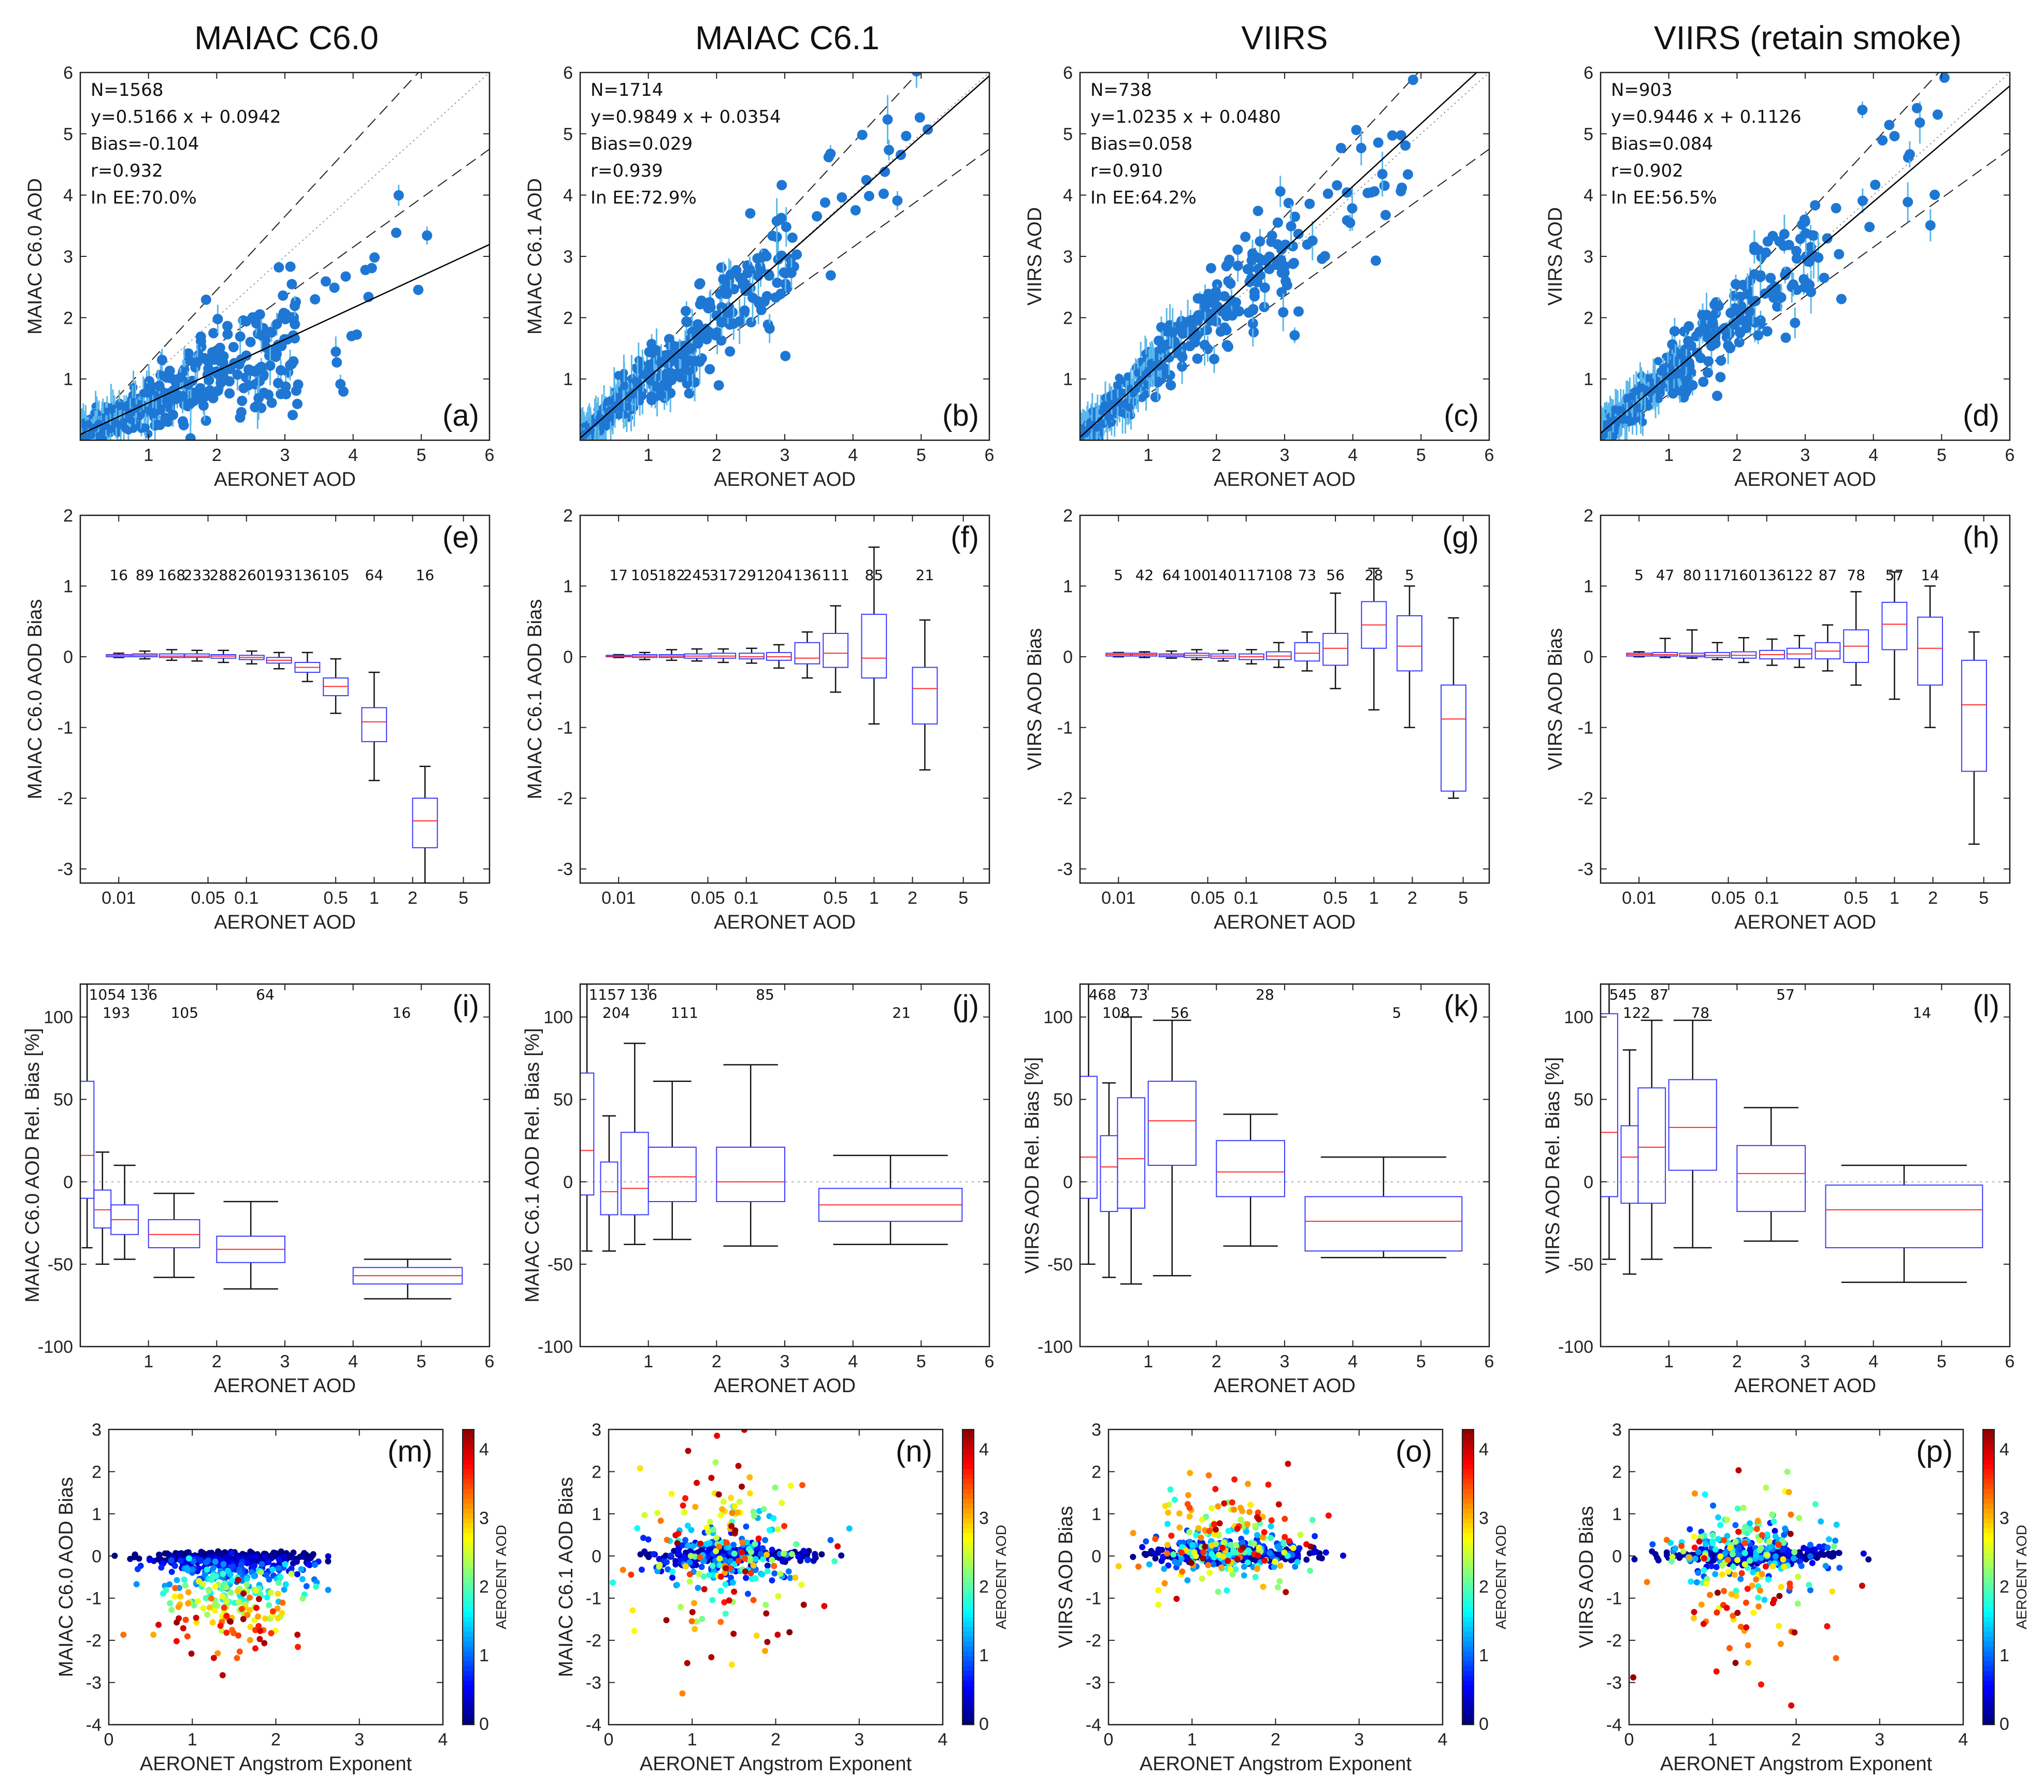 Image resolution: width=2044 pixels, height=1792 pixels. Describe the element at coordinates (94, 1725) in the screenshot. I see `panel-m-ytick-label: -4` at that location.